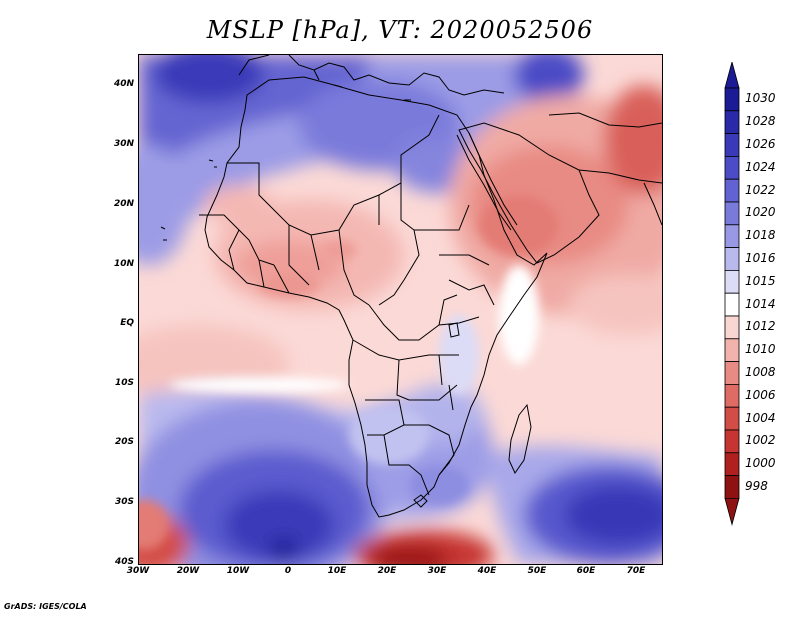 The height and width of the screenshot is (618, 800). What do you see at coordinates (487, 571) in the screenshot?
I see `lon-tick-label: 40E` at bounding box center [487, 571].